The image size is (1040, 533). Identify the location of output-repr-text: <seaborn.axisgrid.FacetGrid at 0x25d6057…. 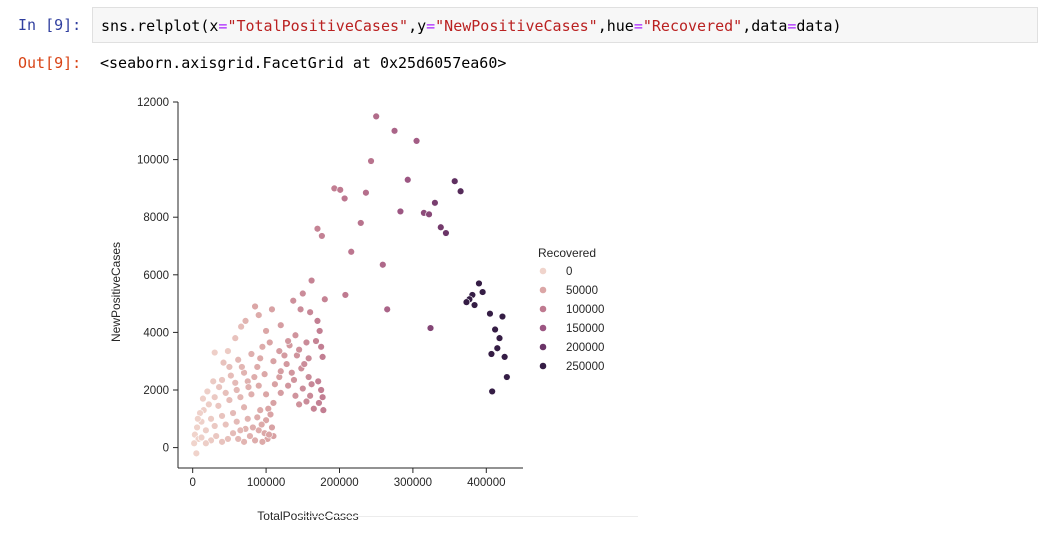
(303, 63).